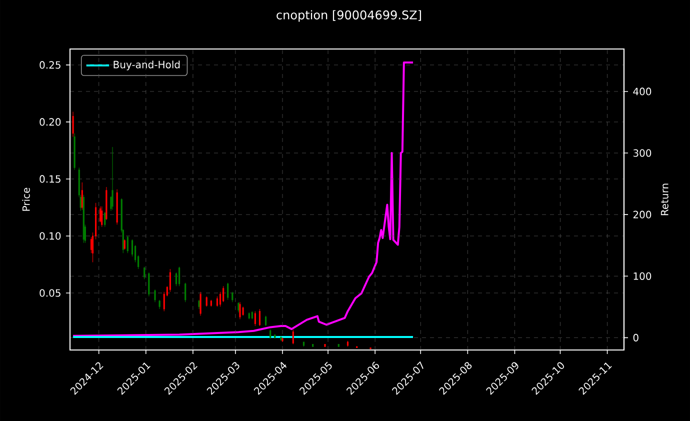  I want to click on y2-tick-label: 200, so click(642, 214).